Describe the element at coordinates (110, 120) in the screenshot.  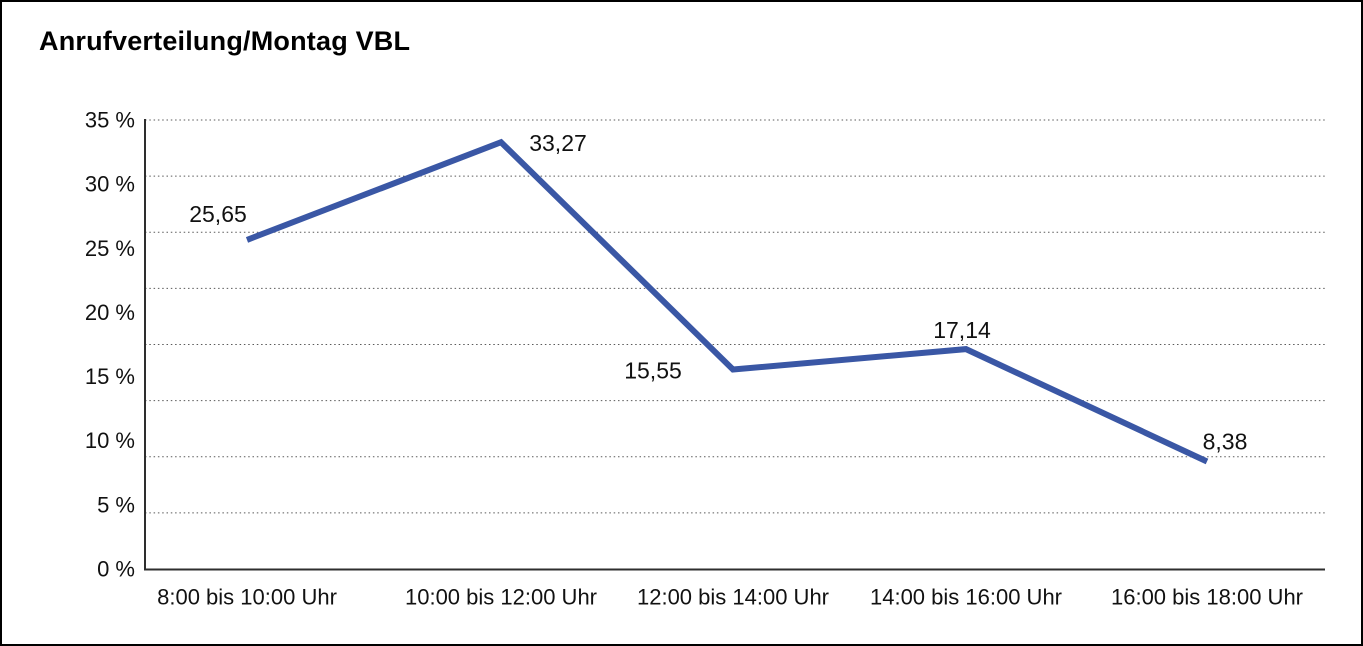
I see `y-axis-tick-label: 35 %` at that location.